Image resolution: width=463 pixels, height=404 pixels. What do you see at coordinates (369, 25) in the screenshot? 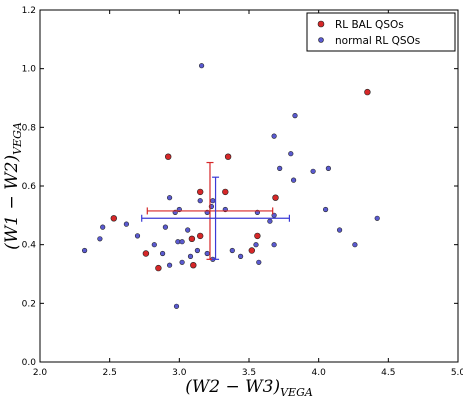
I see `legend-label: RL BAL QSOs` at bounding box center [369, 25].